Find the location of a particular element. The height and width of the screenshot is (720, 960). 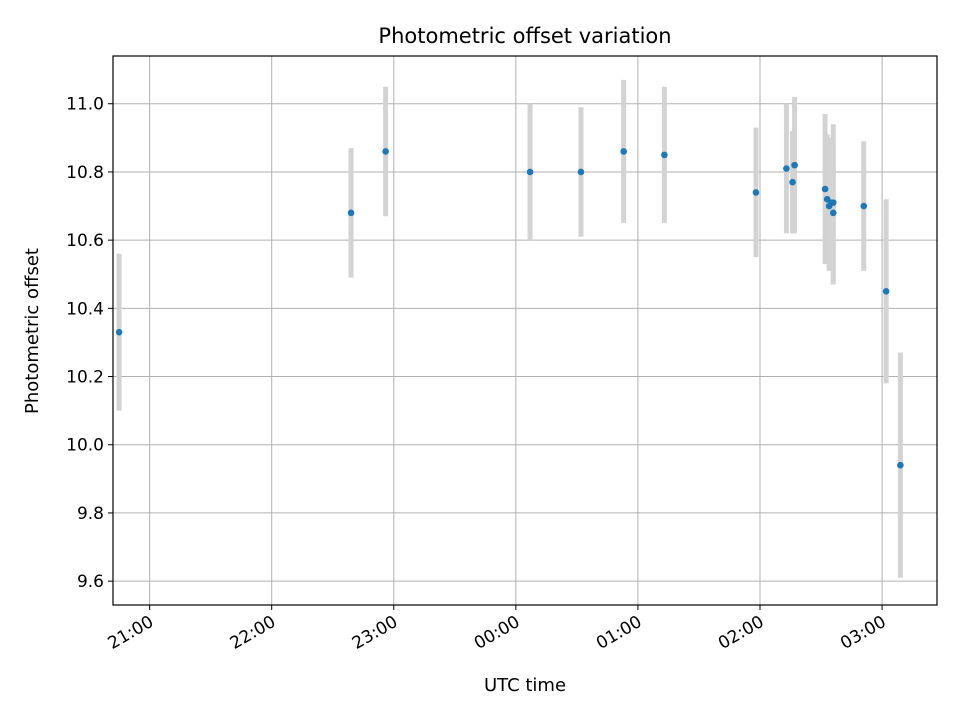

y-axis-ticks: 9.6 9.8 10.0 10.2 10.4 10.6 10.8 11.0 is located at coordinates (89, 343).